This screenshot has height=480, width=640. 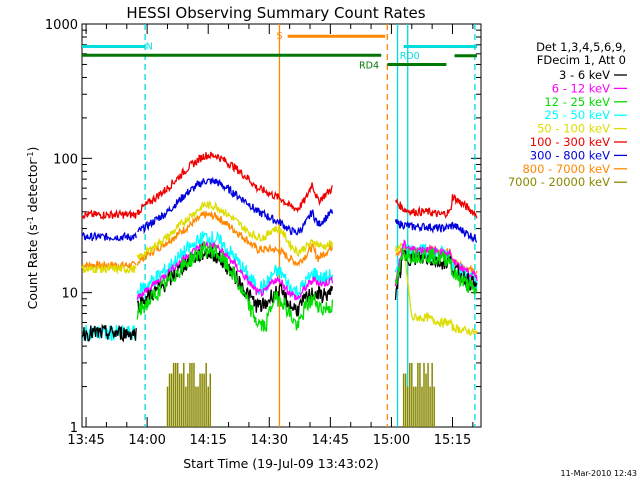 I want to click on x-tick-label: 15:00, so click(x=391, y=440).